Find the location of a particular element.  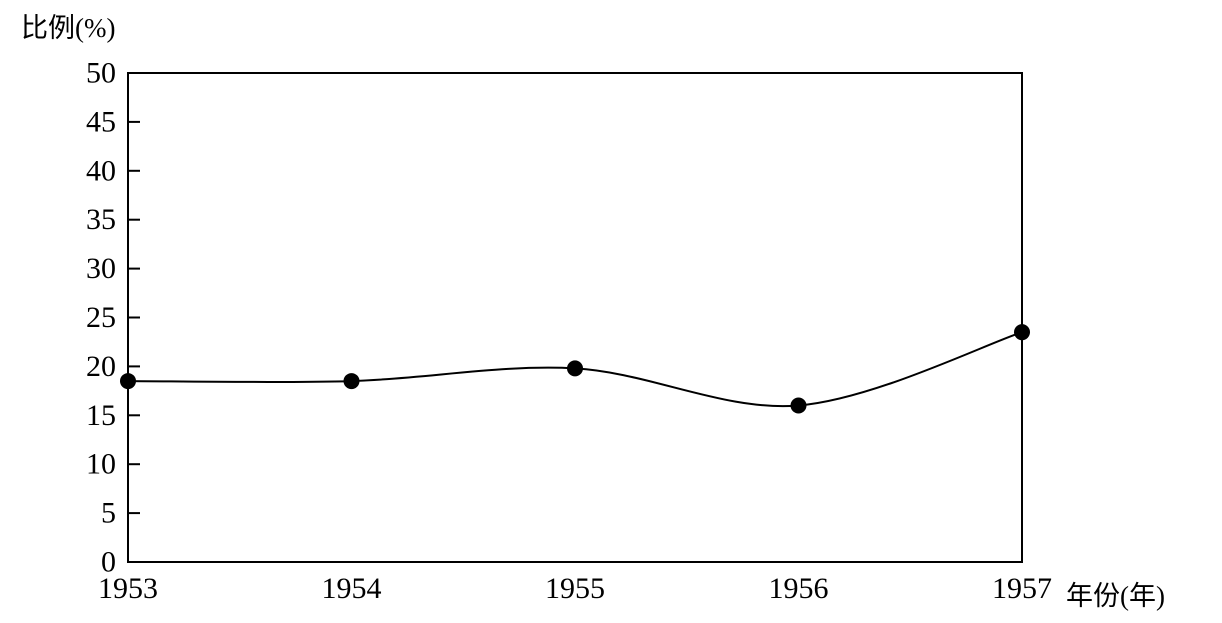

y-tick-label: 50 is located at coordinates (101, 73).